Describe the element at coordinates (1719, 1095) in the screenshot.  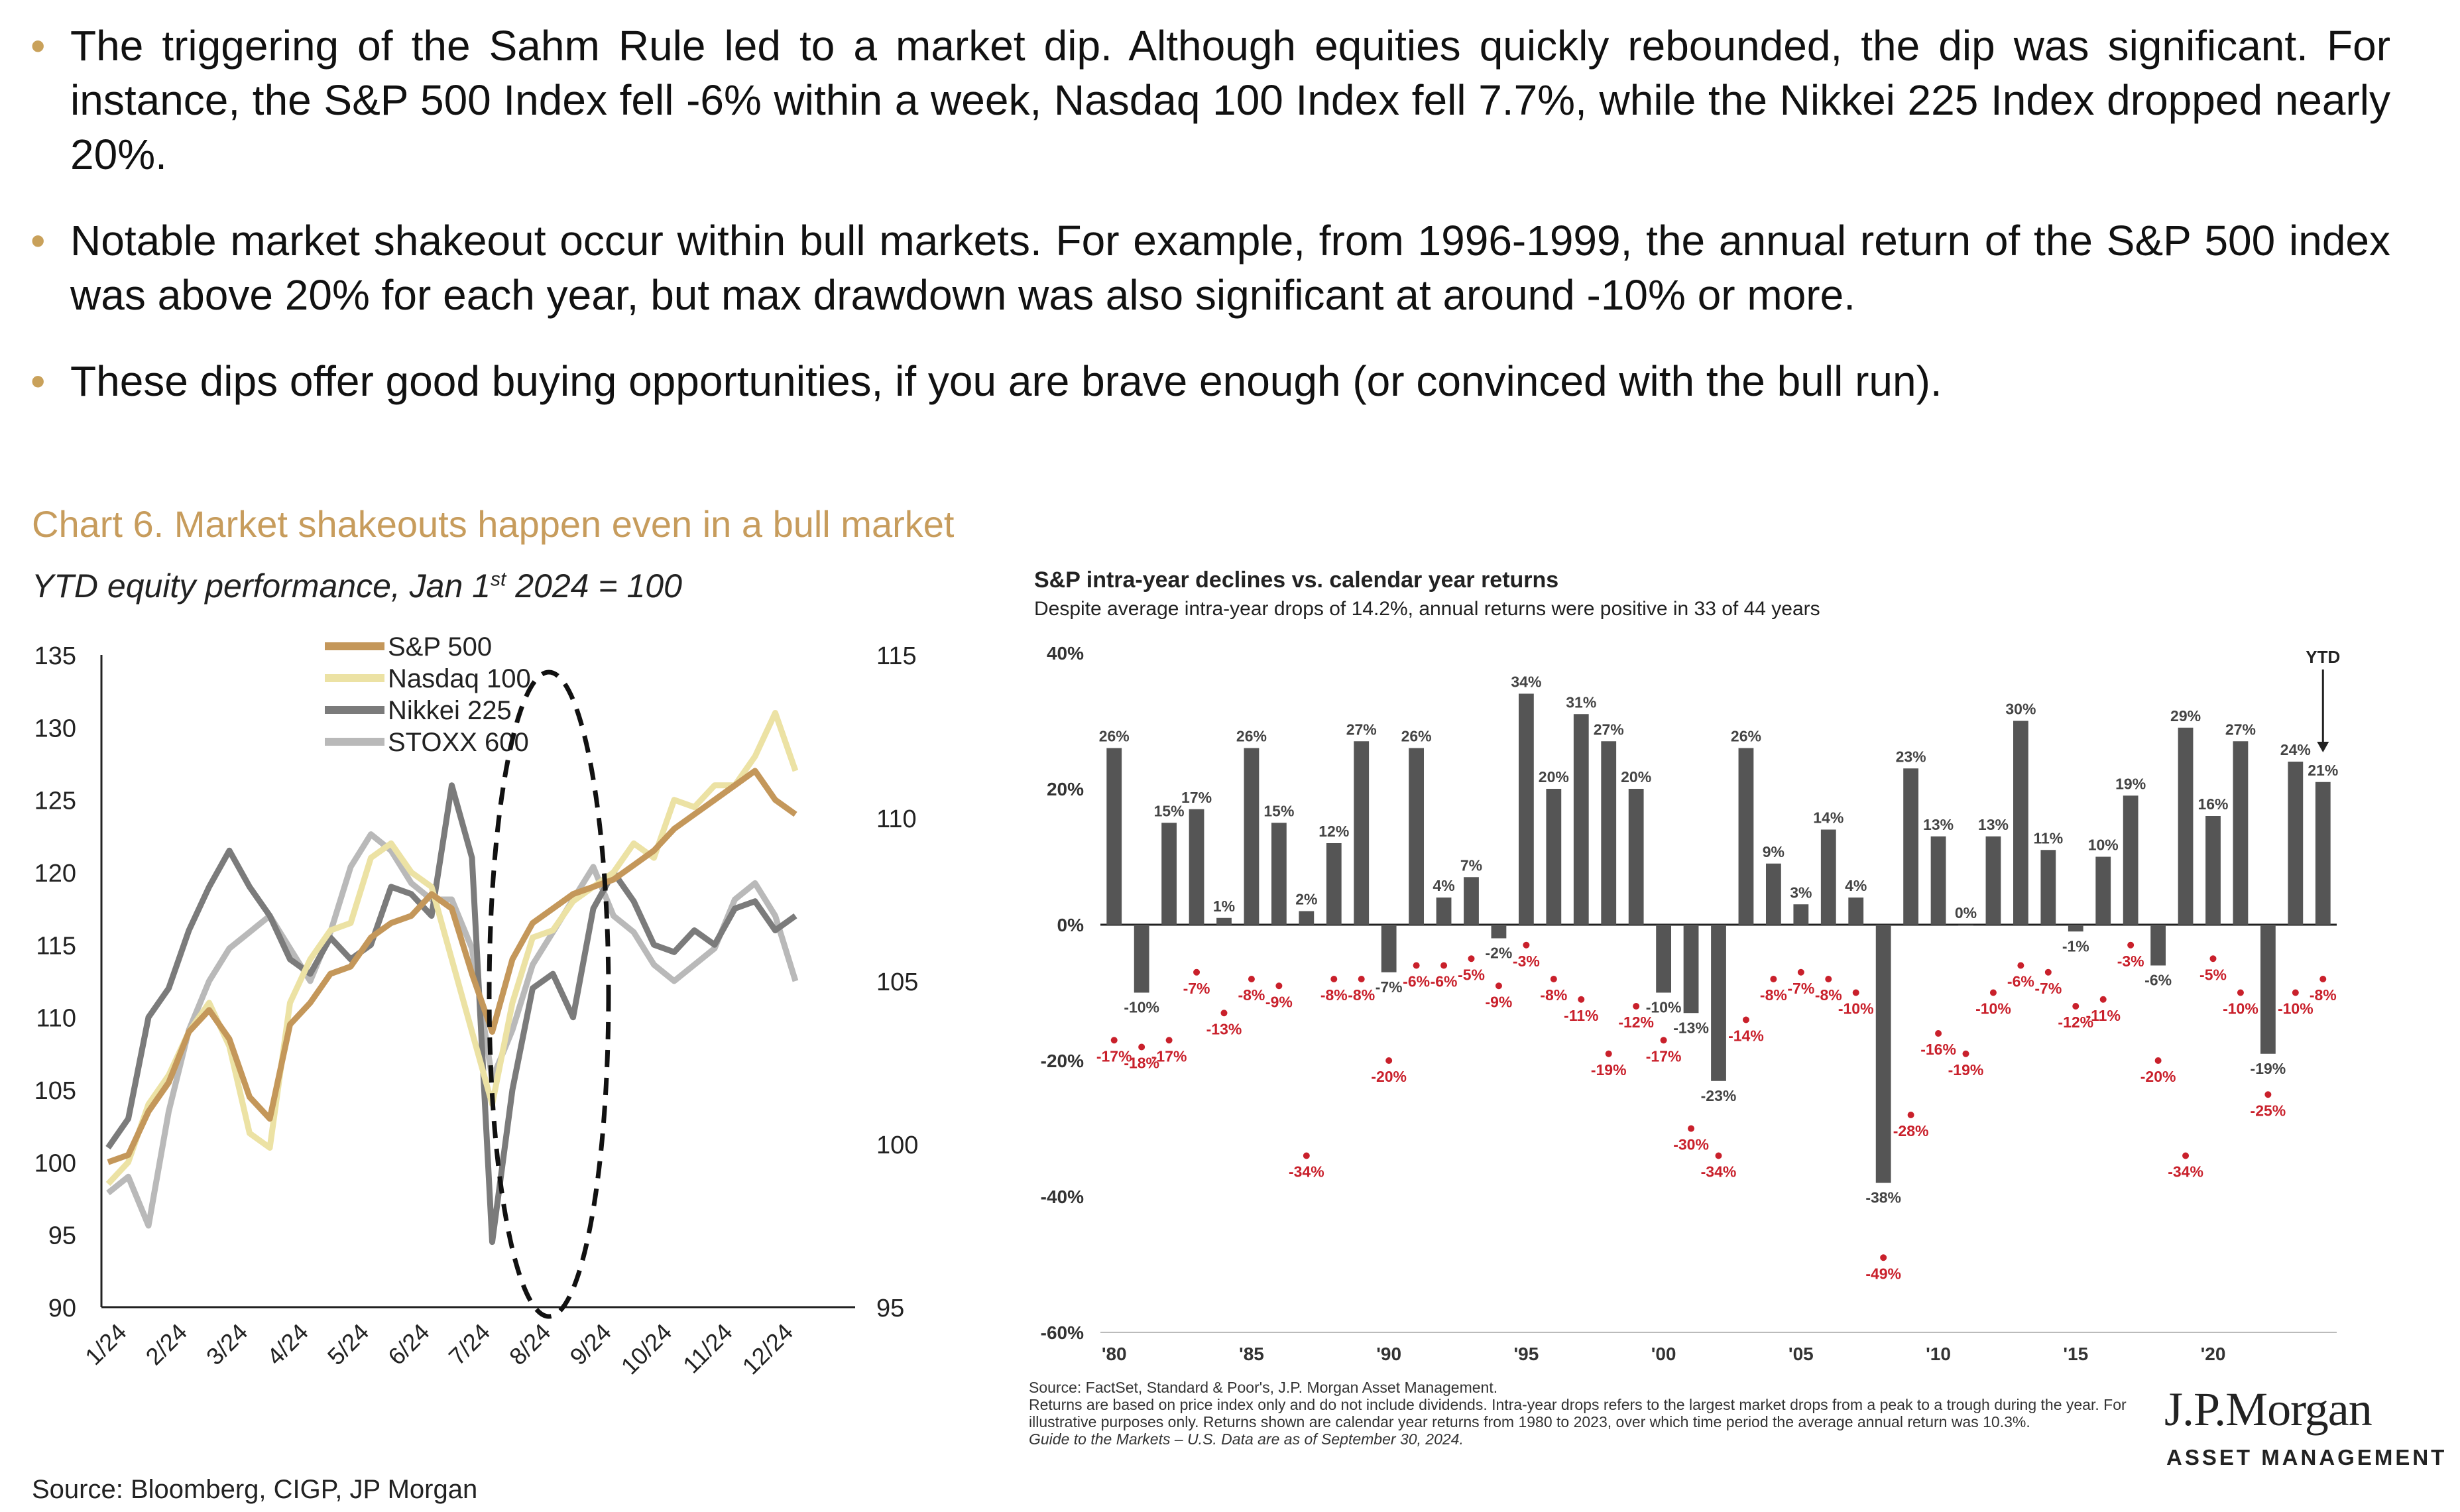
I see `bar-value-label: -23%` at that location.